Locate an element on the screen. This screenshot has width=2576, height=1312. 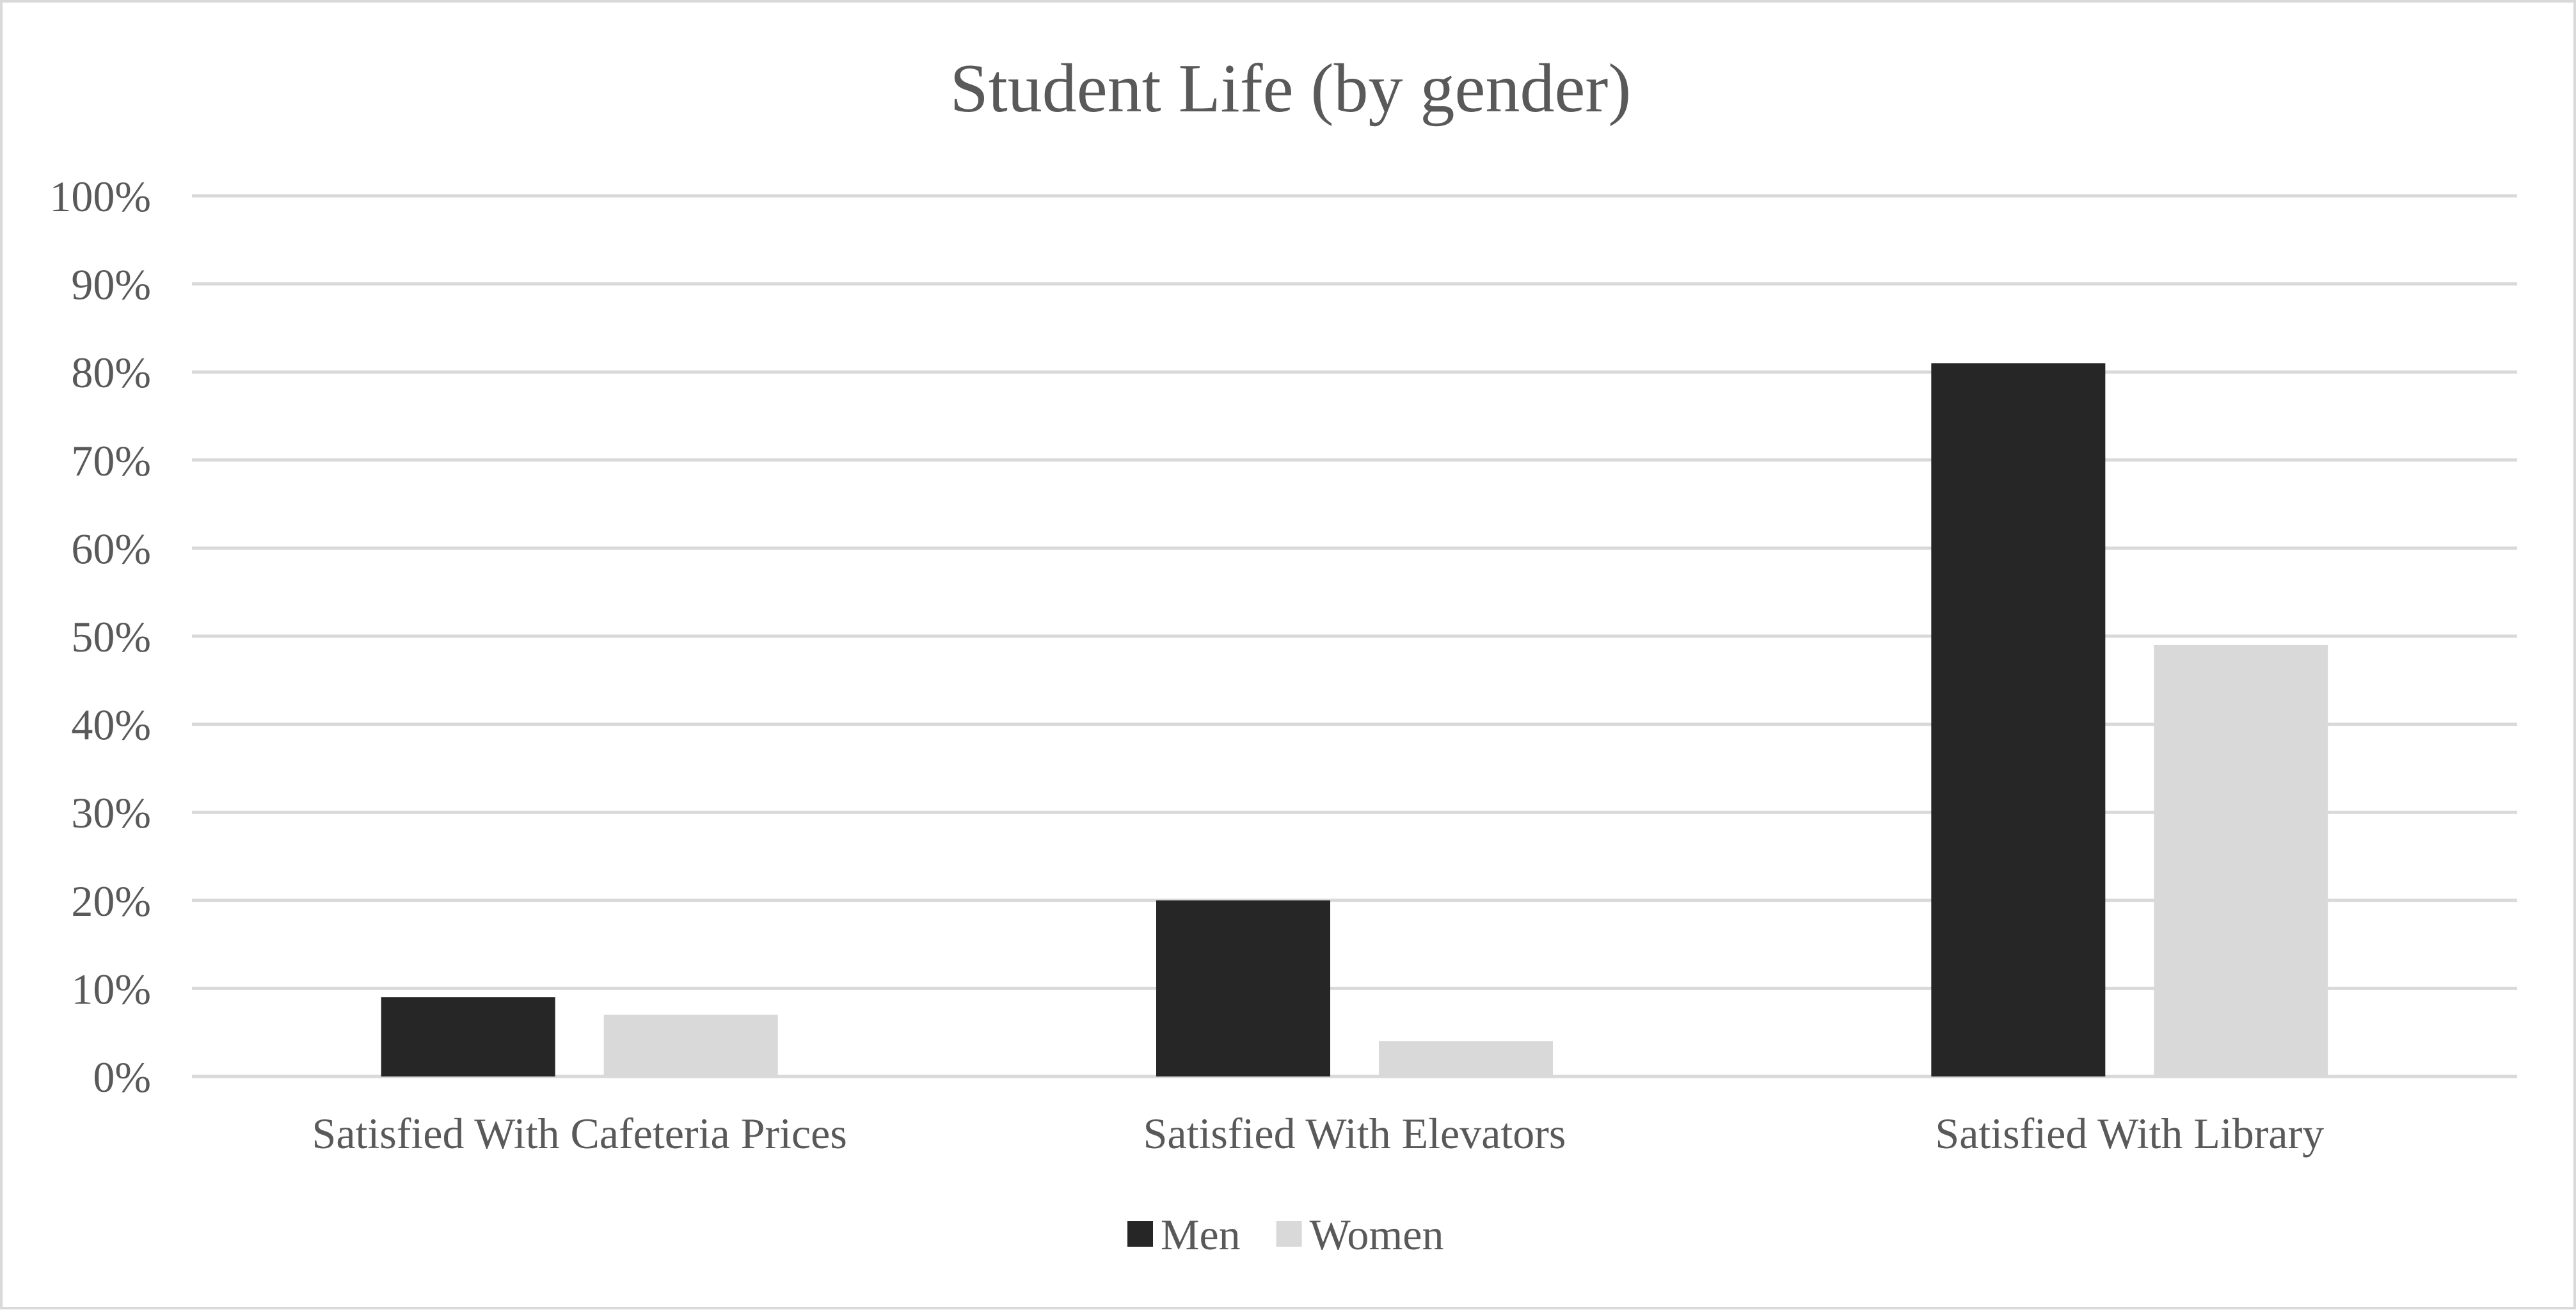
y-tick-label: 60% is located at coordinates (111, 548).